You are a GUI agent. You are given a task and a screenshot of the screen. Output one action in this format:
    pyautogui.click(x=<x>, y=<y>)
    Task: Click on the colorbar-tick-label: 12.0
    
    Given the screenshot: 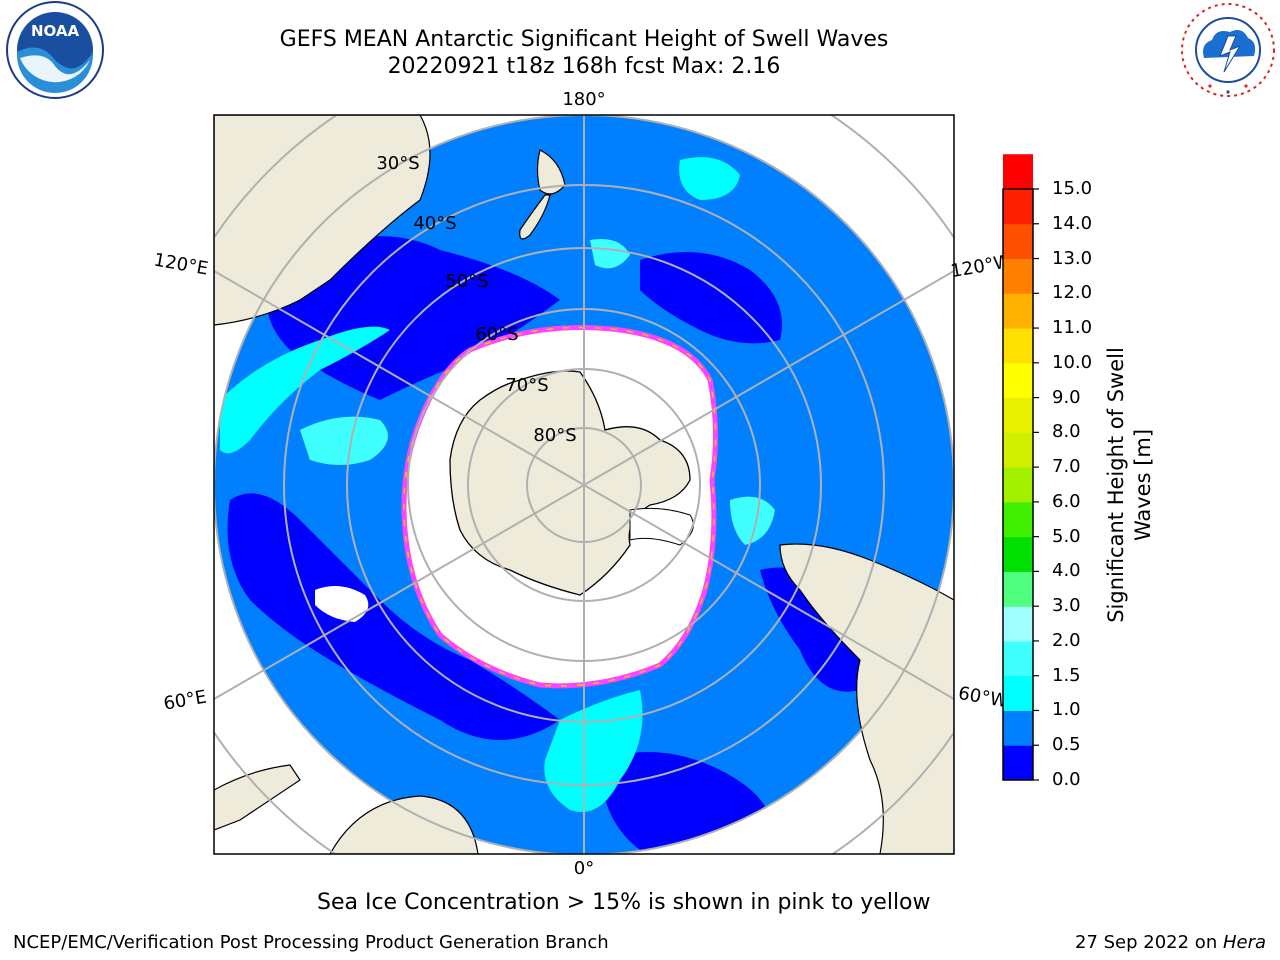 What is the action you would take?
    pyautogui.click(x=1072, y=293)
    